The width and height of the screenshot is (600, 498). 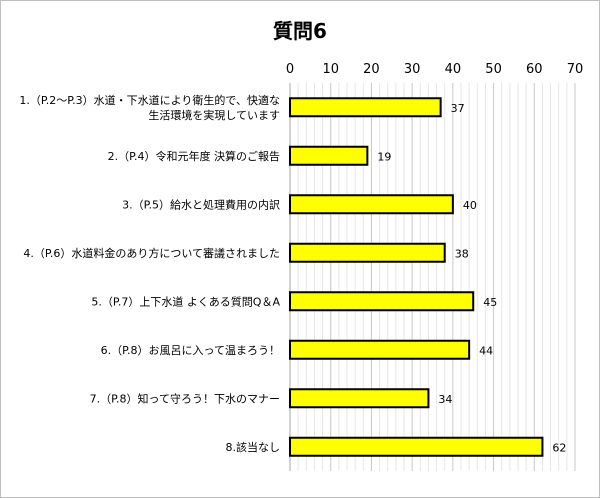 I want to click on category-label: 2.（P.4）令和元年度 決算のご報告, so click(x=194, y=156).